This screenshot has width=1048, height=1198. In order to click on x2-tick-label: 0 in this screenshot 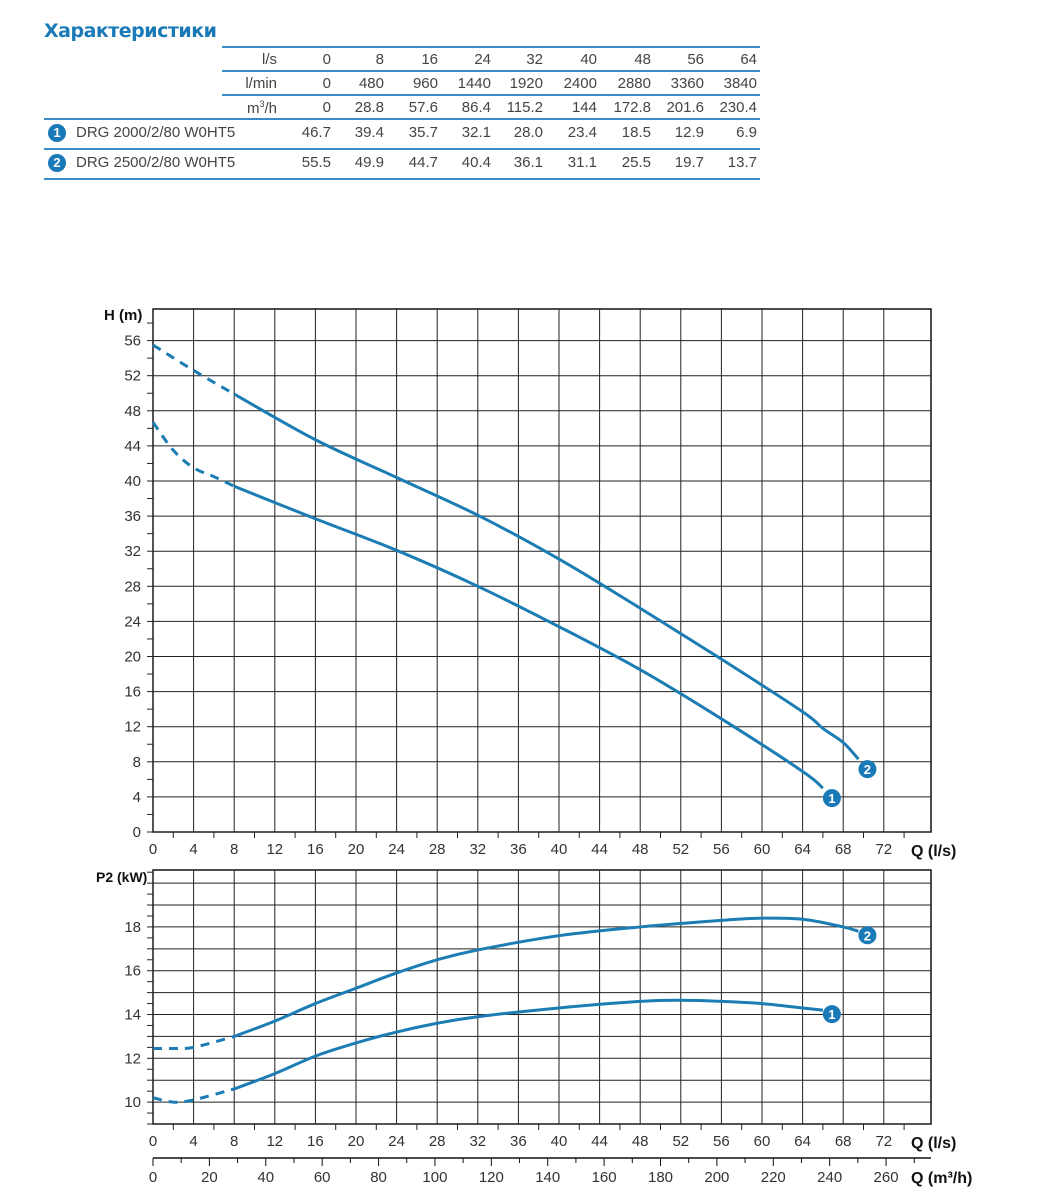, I will do `click(153, 1177)`.